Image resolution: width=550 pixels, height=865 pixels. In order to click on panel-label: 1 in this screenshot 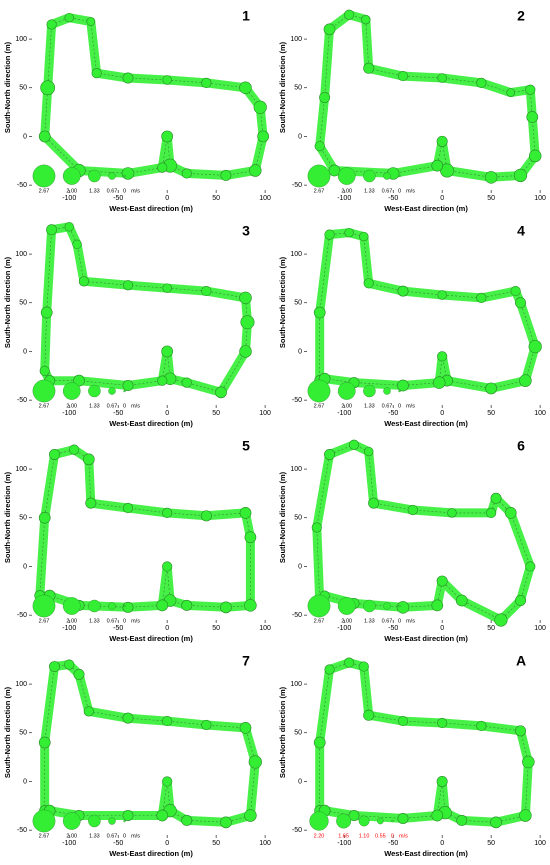, I will do `click(246, 16)`.